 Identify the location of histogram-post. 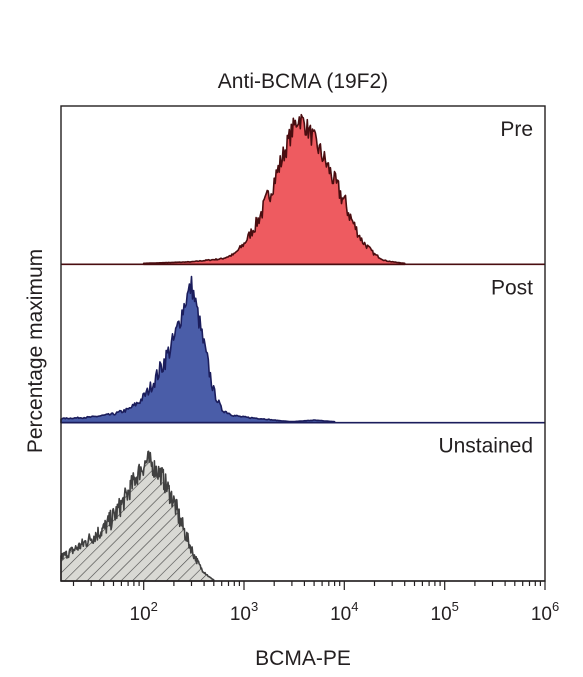
(198, 349).